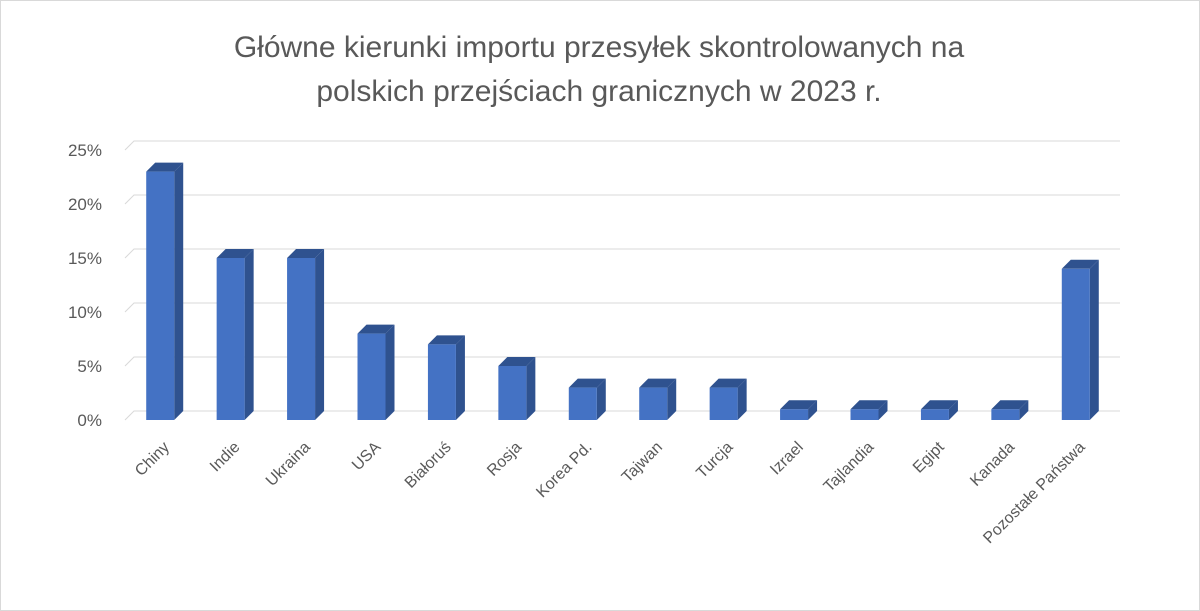  I want to click on y-tick-label: 10%, so click(85, 312).